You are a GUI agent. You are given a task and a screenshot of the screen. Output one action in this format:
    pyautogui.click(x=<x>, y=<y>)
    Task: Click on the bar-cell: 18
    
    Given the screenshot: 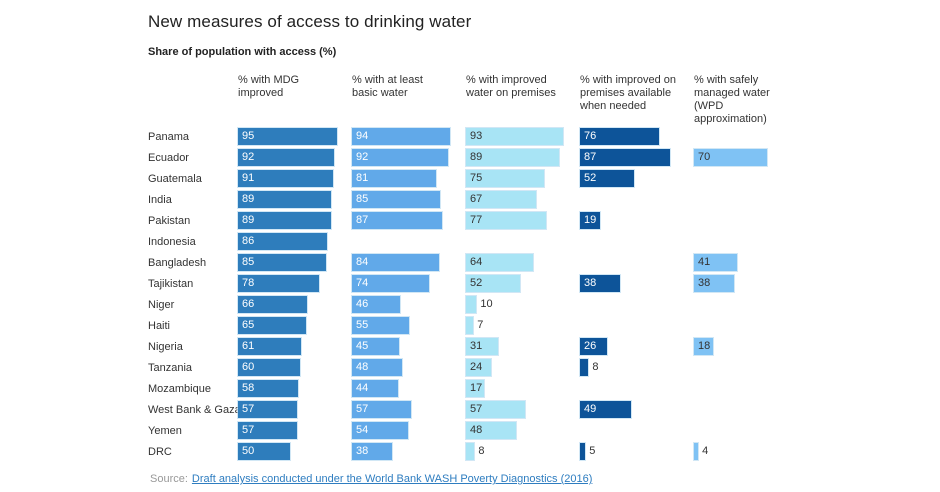 What is the action you would take?
    pyautogui.click(x=751, y=346)
    